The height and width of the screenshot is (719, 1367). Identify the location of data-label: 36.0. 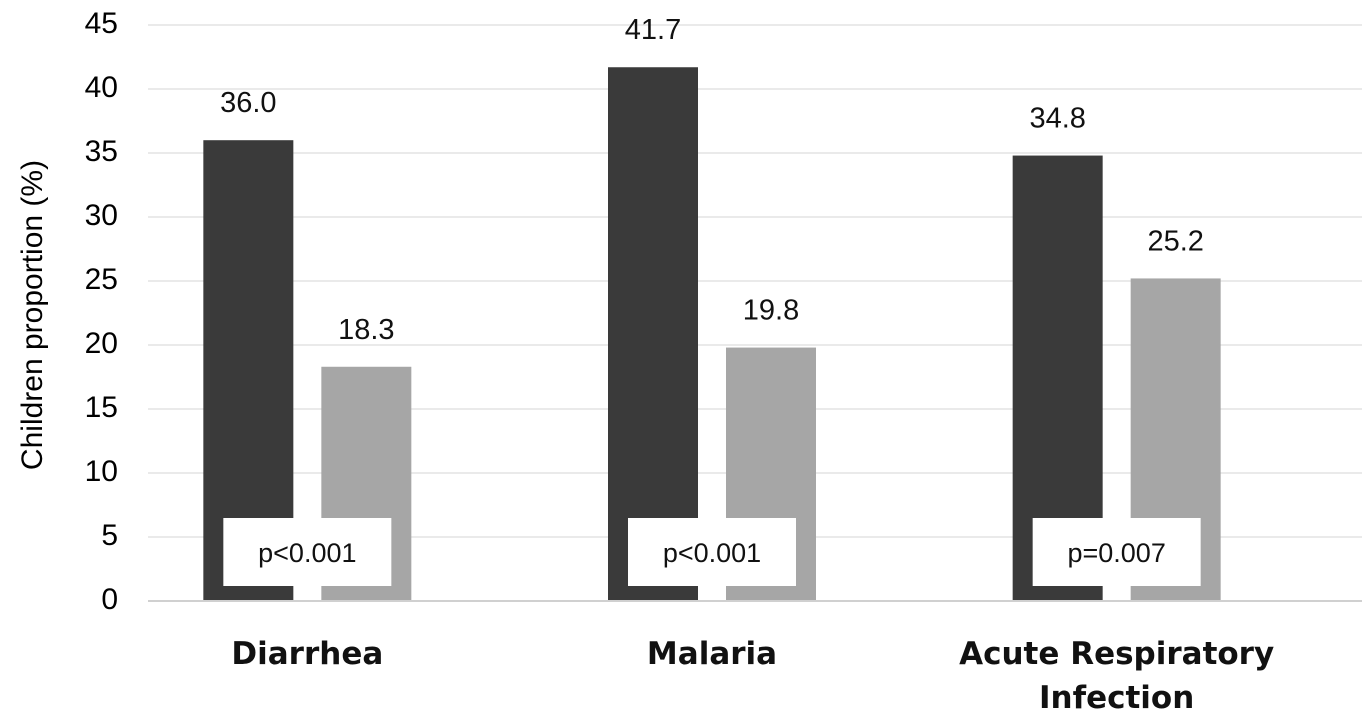
(248, 103).